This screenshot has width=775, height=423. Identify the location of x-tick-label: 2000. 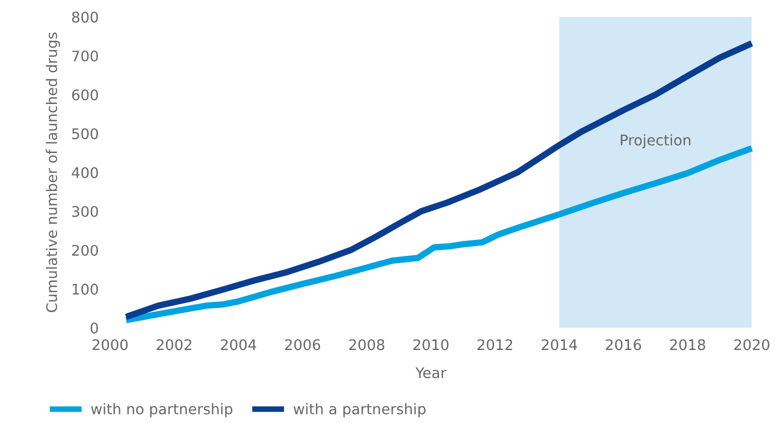
(110, 344).